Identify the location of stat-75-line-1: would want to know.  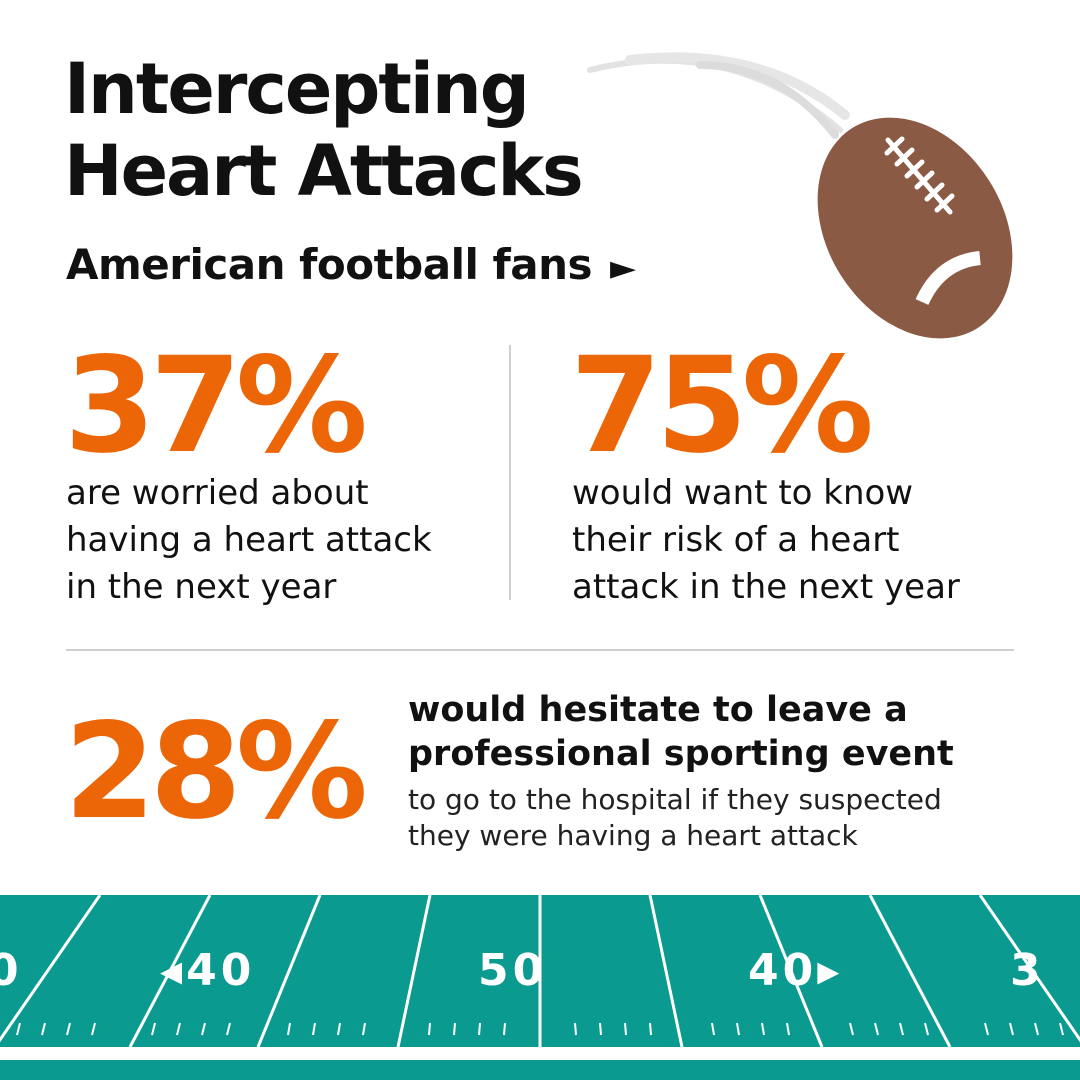
(743, 493).